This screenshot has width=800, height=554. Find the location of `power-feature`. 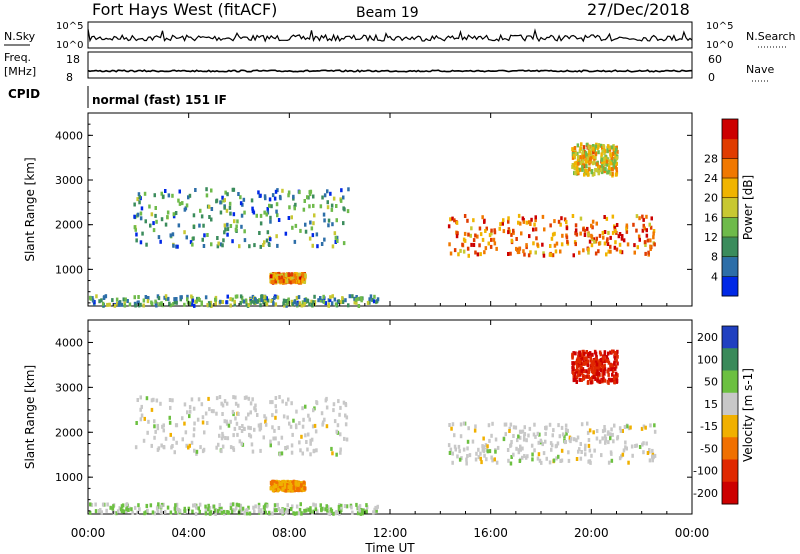

power-feature is located at coordinates (288, 278).